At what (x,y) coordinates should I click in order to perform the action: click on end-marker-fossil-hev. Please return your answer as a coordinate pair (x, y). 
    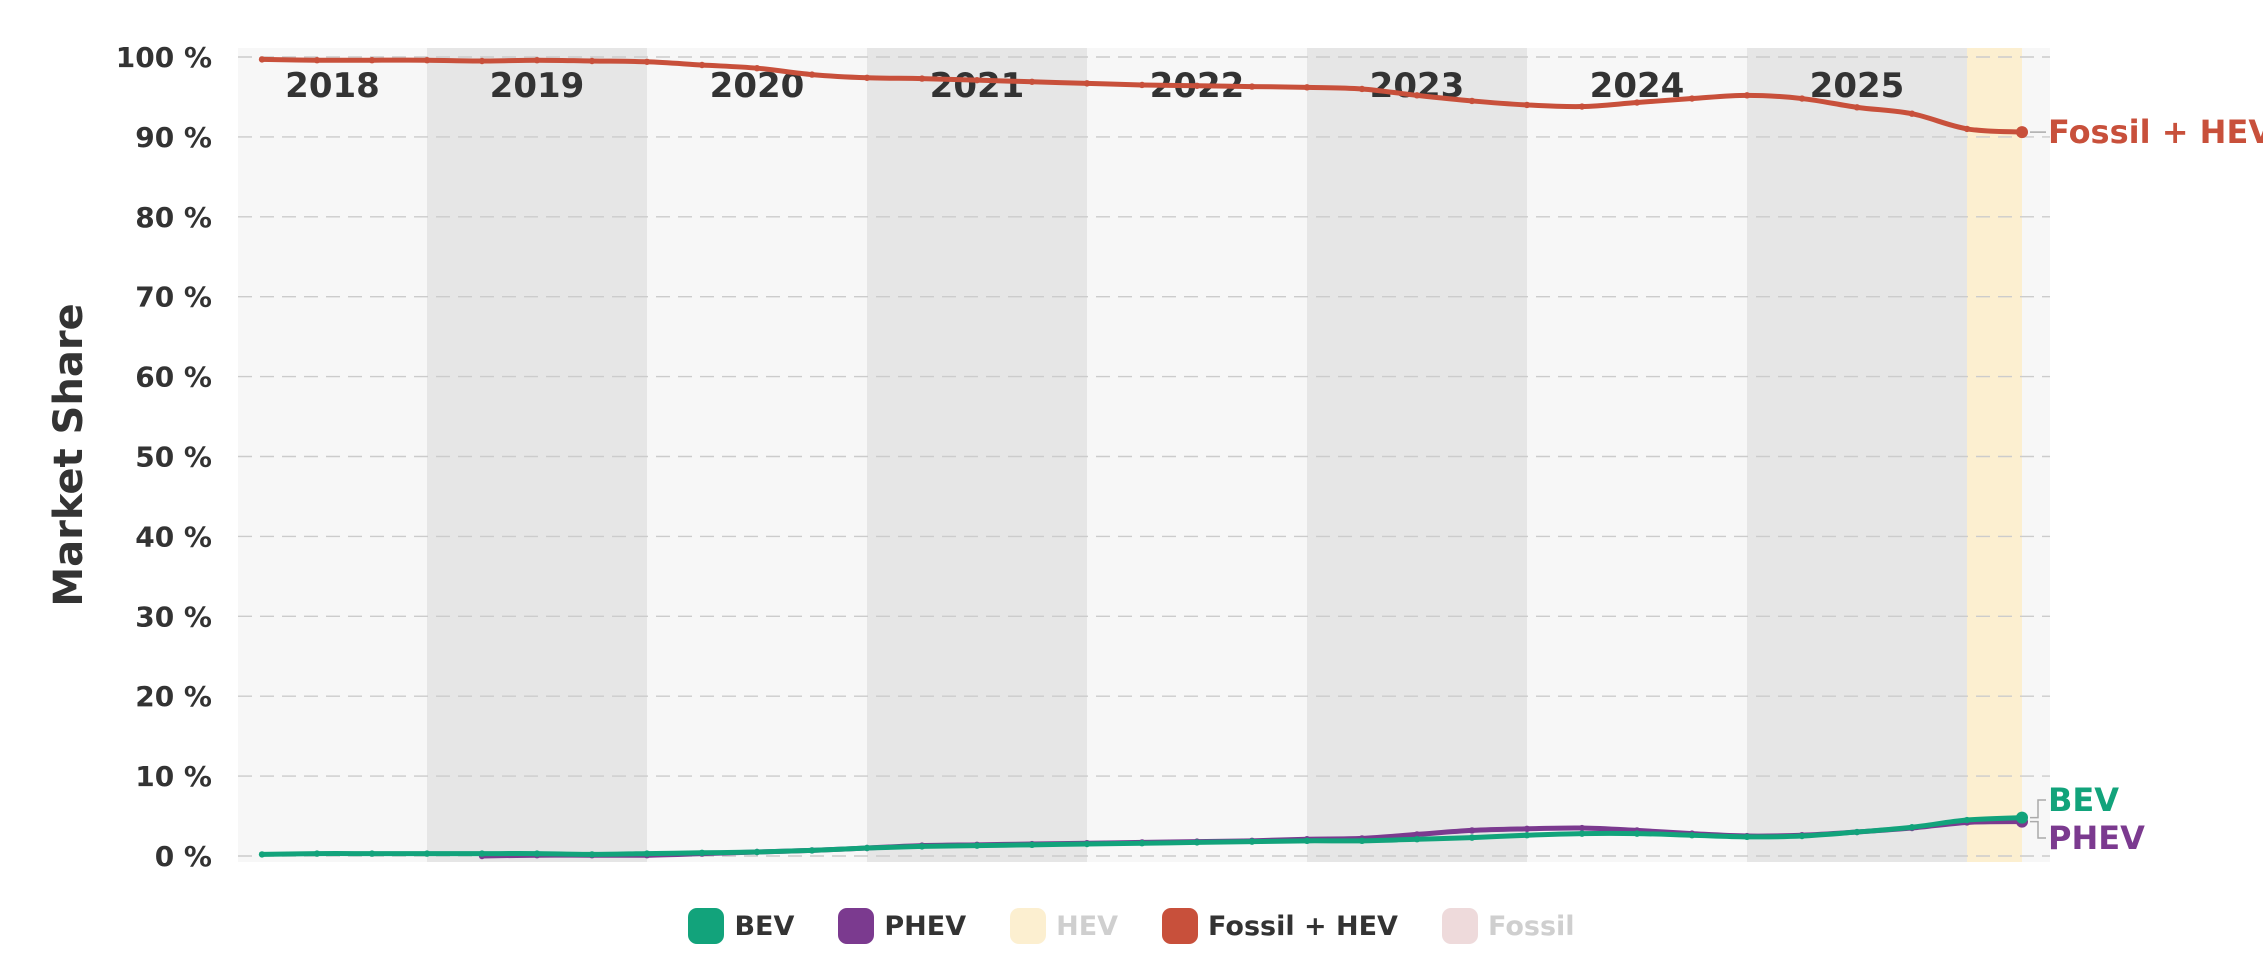
    Looking at the image, I should click on (2022, 132).